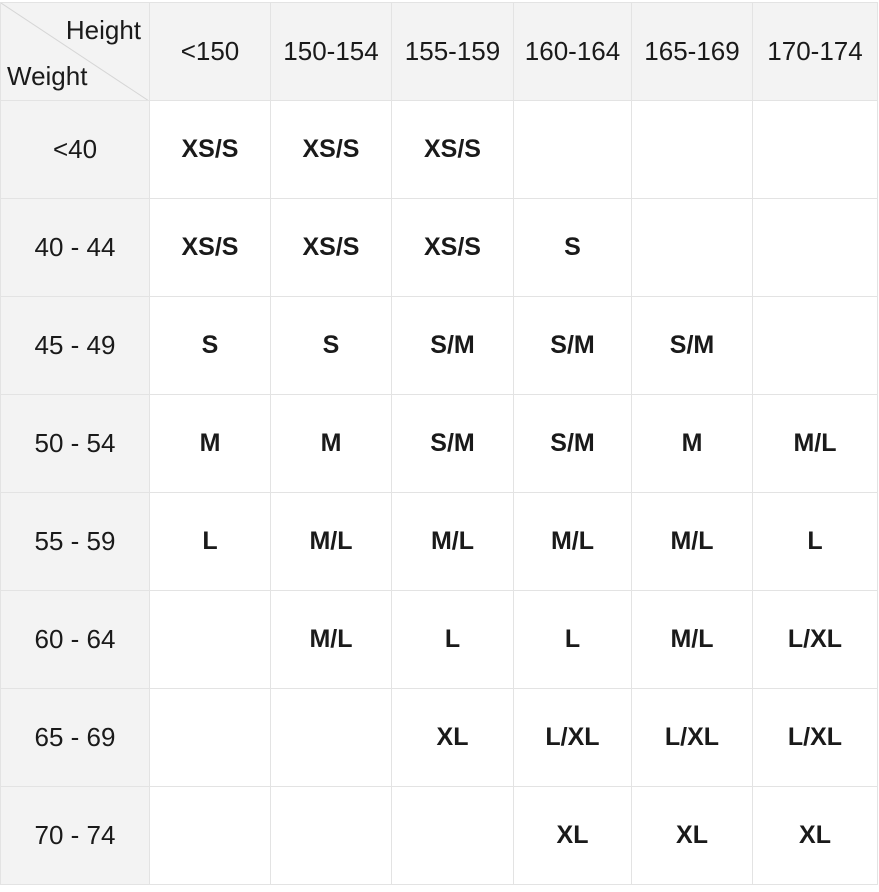  I want to click on row-header-weight: 55 - 59, so click(75, 541).